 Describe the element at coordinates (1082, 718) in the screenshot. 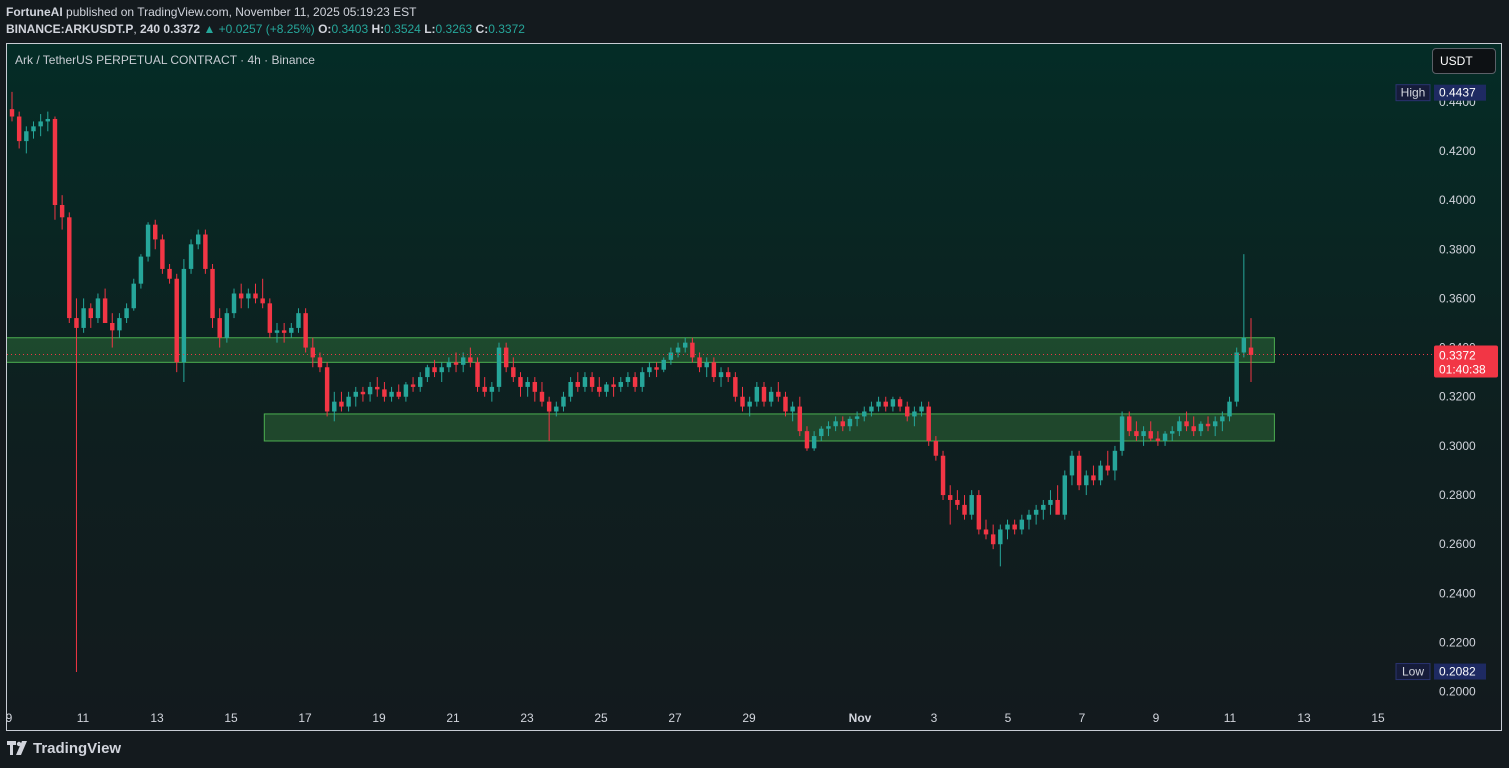

I see `time-tick-label: 7` at that location.